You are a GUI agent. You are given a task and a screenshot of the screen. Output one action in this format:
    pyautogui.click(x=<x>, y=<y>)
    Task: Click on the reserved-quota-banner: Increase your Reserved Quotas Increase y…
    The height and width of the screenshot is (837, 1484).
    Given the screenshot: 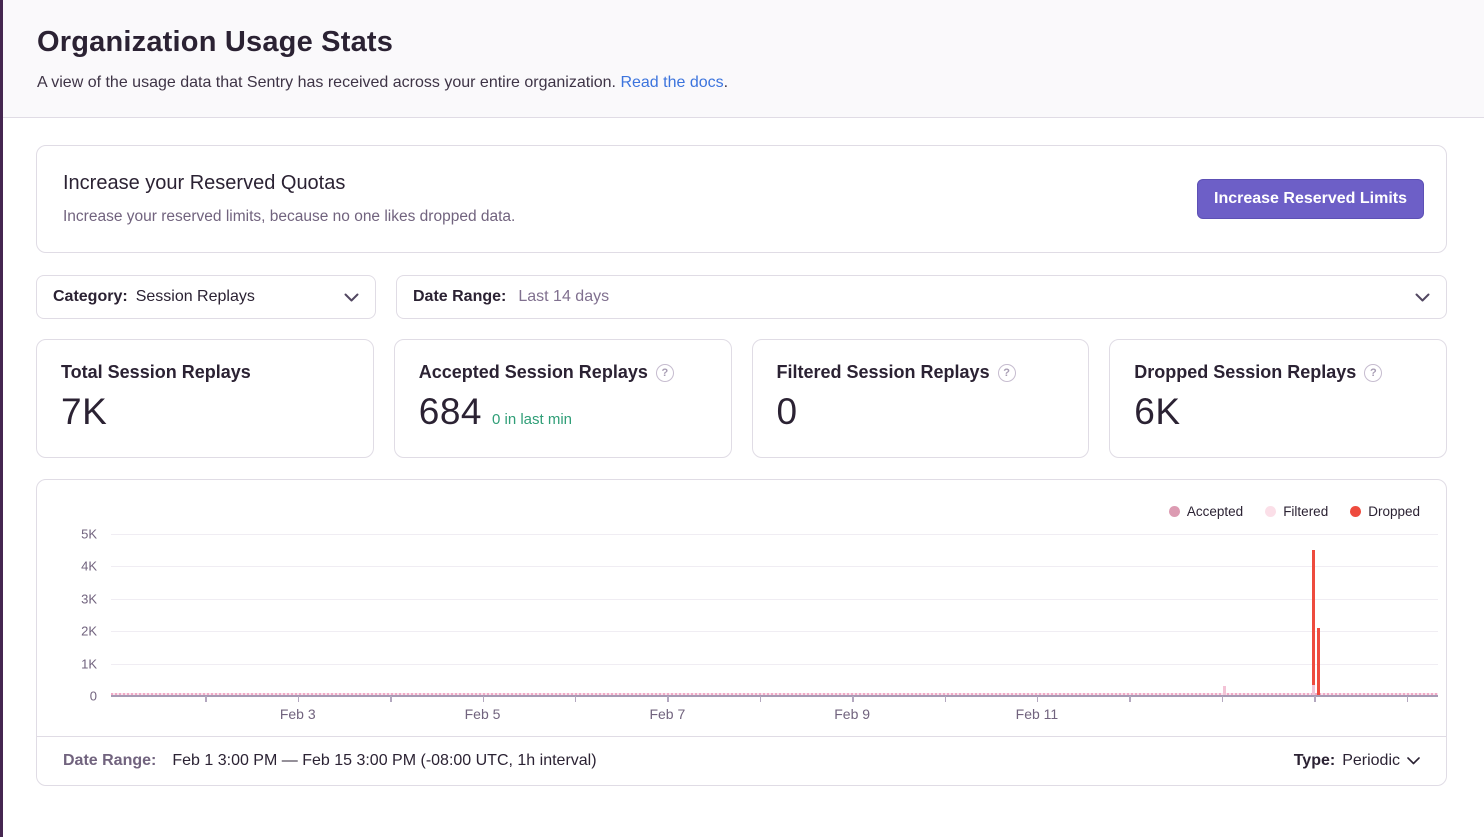 What is the action you would take?
    pyautogui.click(x=741, y=199)
    